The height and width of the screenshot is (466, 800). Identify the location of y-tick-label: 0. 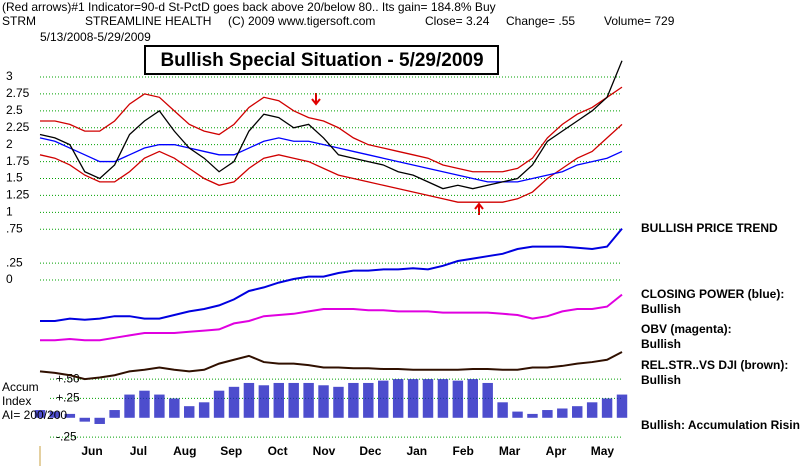
(9, 279).